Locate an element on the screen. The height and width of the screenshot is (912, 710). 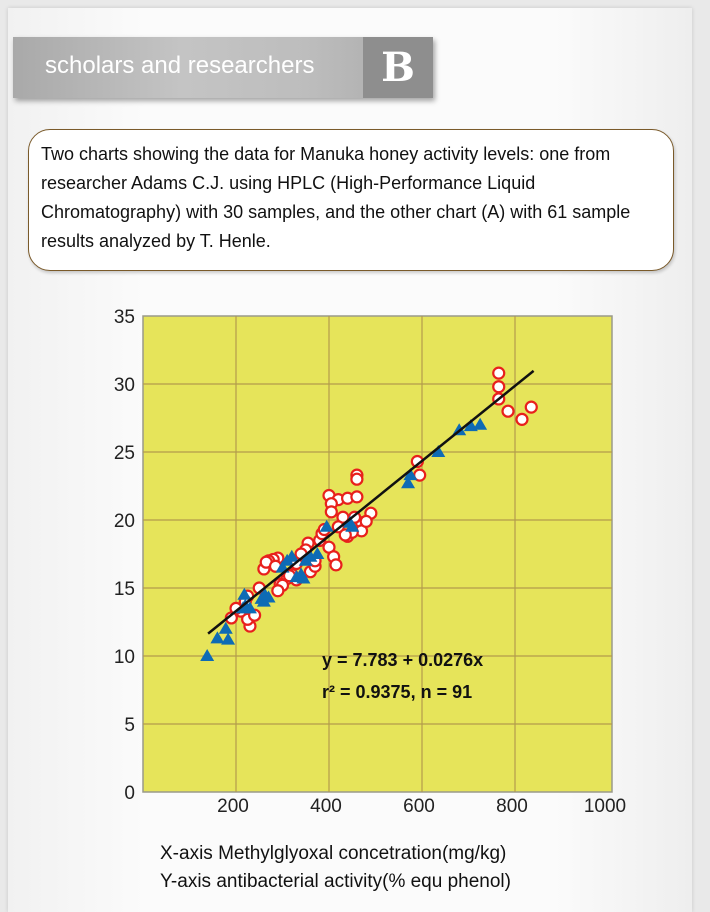
banner-title: scholars and researchers is located at coordinates (180, 65).